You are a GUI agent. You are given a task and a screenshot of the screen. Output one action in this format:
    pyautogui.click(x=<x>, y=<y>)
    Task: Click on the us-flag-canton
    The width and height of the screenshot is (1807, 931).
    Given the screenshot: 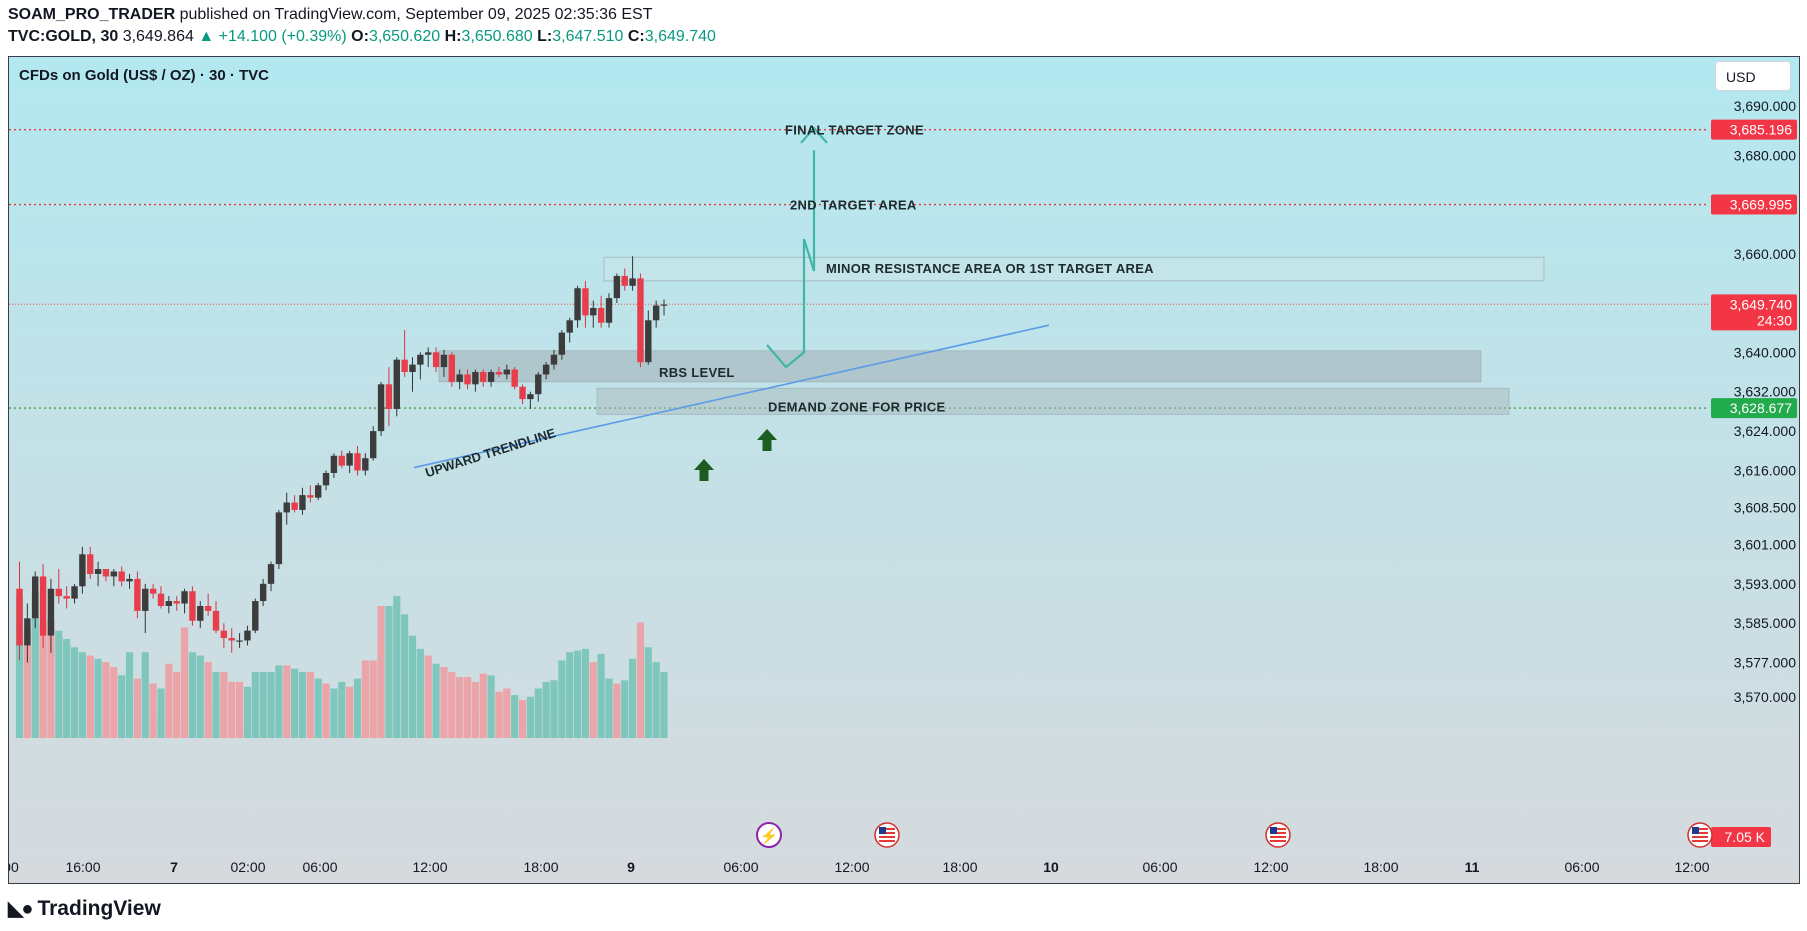 What is the action you would take?
    pyautogui.click(x=1695, y=830)
    